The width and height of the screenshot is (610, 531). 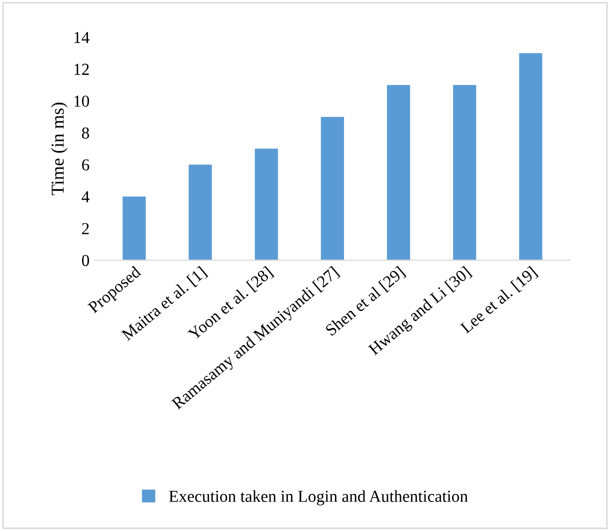 I want to click on y-tick-label: 2, so click(x=85, y=228).